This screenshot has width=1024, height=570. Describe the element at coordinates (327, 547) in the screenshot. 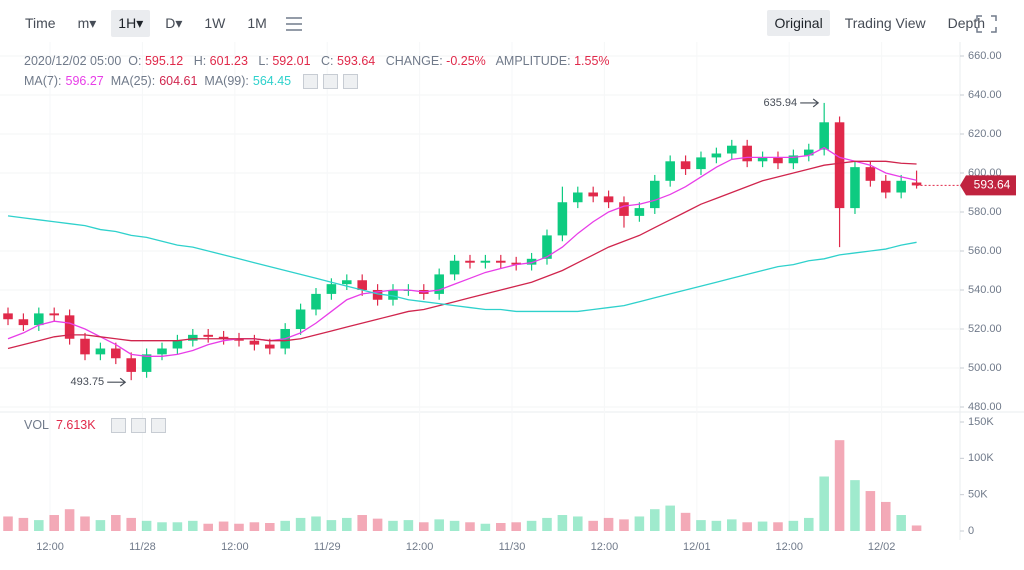

I see `x-tick-label: 11/29` at that location.